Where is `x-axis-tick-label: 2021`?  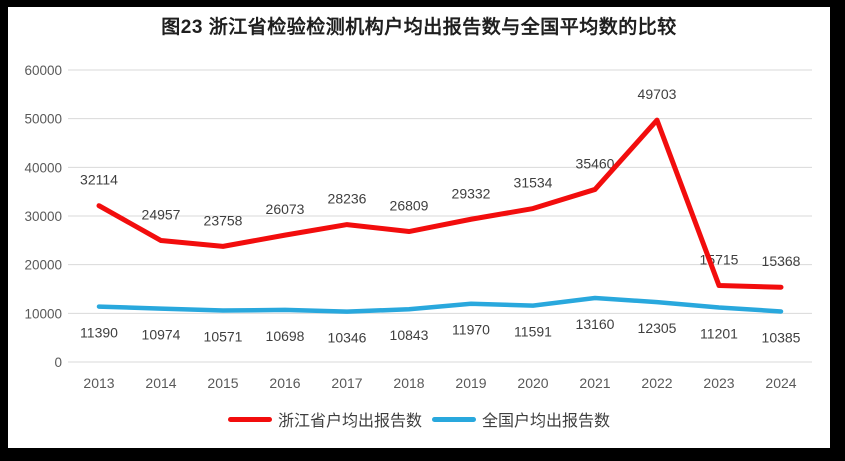 x-axis-tick-label: 2021 is located at coordinates (594, 383).